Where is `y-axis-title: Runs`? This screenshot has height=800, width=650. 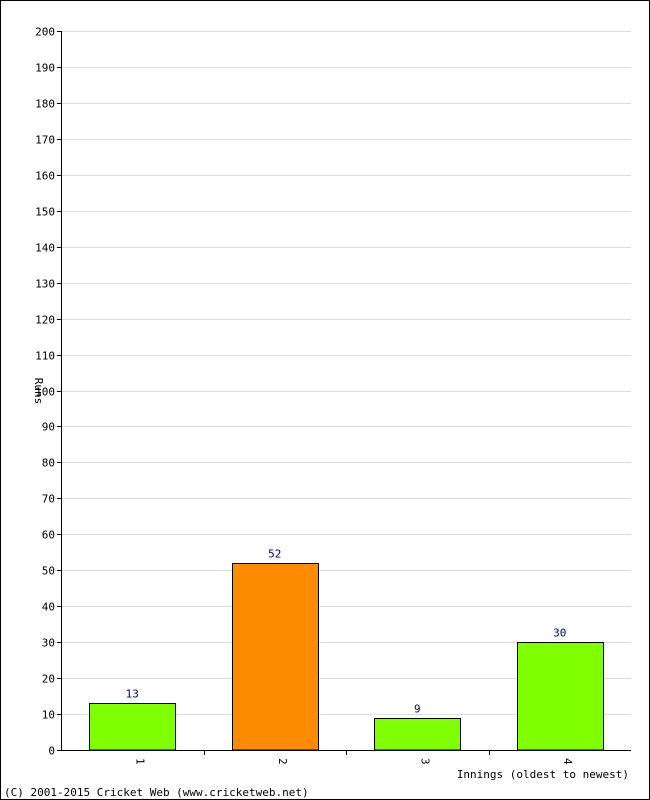 y-axis-title: Runs is located at coordinates (38, 391).